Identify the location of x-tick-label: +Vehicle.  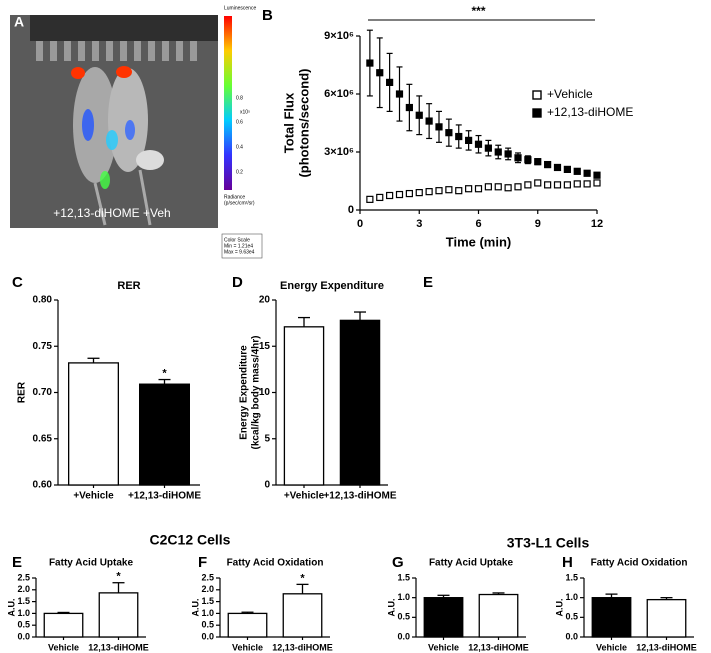
(304, 496).